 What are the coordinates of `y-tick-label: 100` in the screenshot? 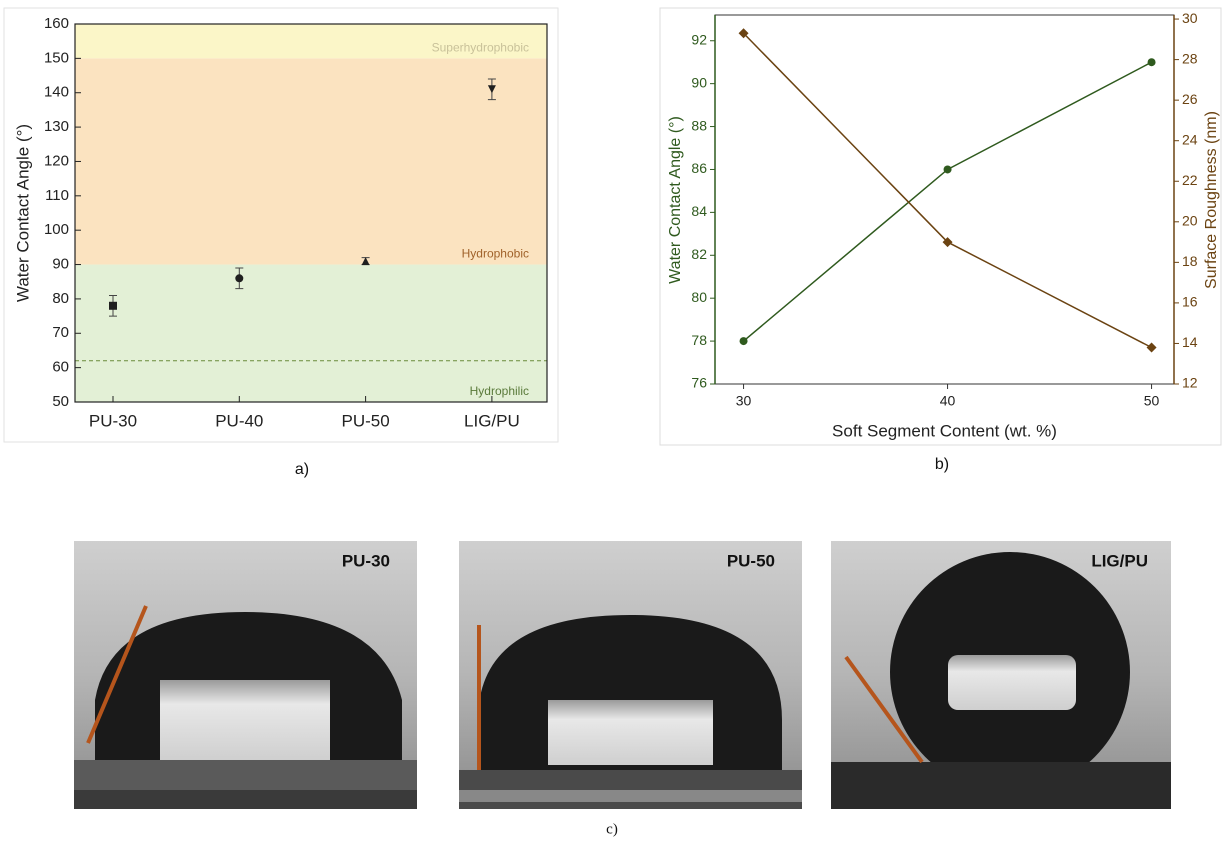 It's located at (56, 229).